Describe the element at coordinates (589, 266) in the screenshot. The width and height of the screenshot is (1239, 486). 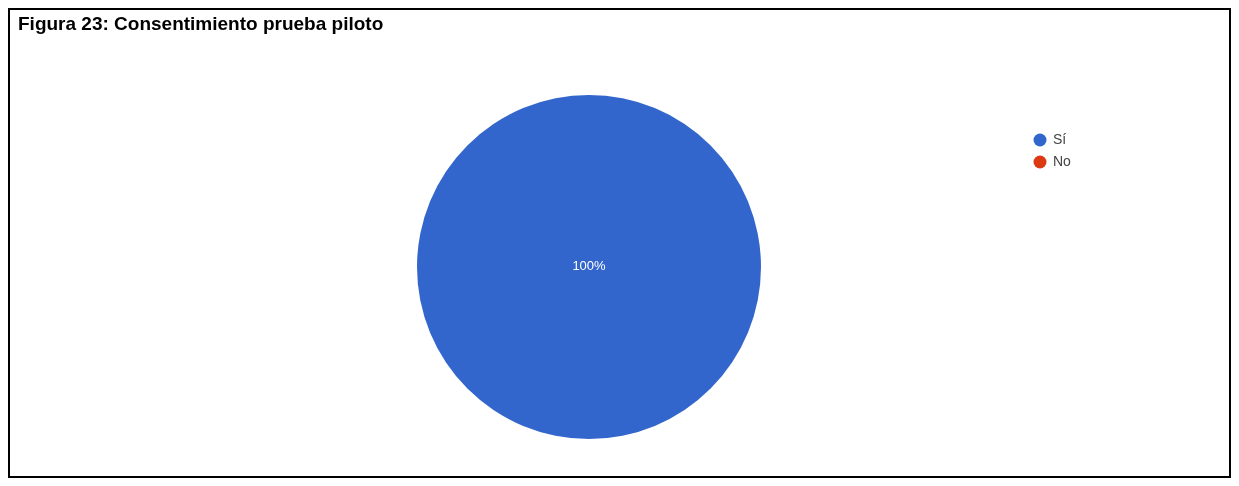
I see `data-label: 100%` at that location.